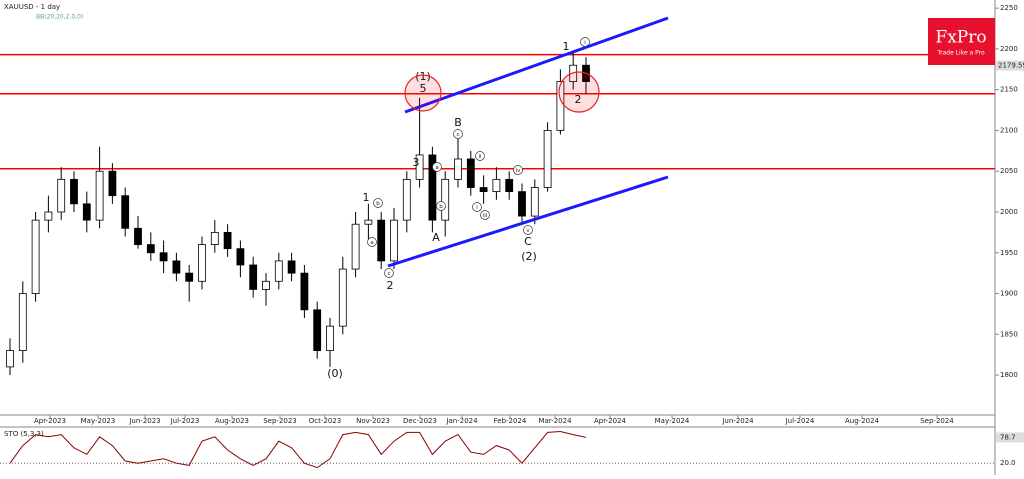 The height and width of the screenshot is (479, 1024). I want to click on wave-label: C, so click(528, 241).